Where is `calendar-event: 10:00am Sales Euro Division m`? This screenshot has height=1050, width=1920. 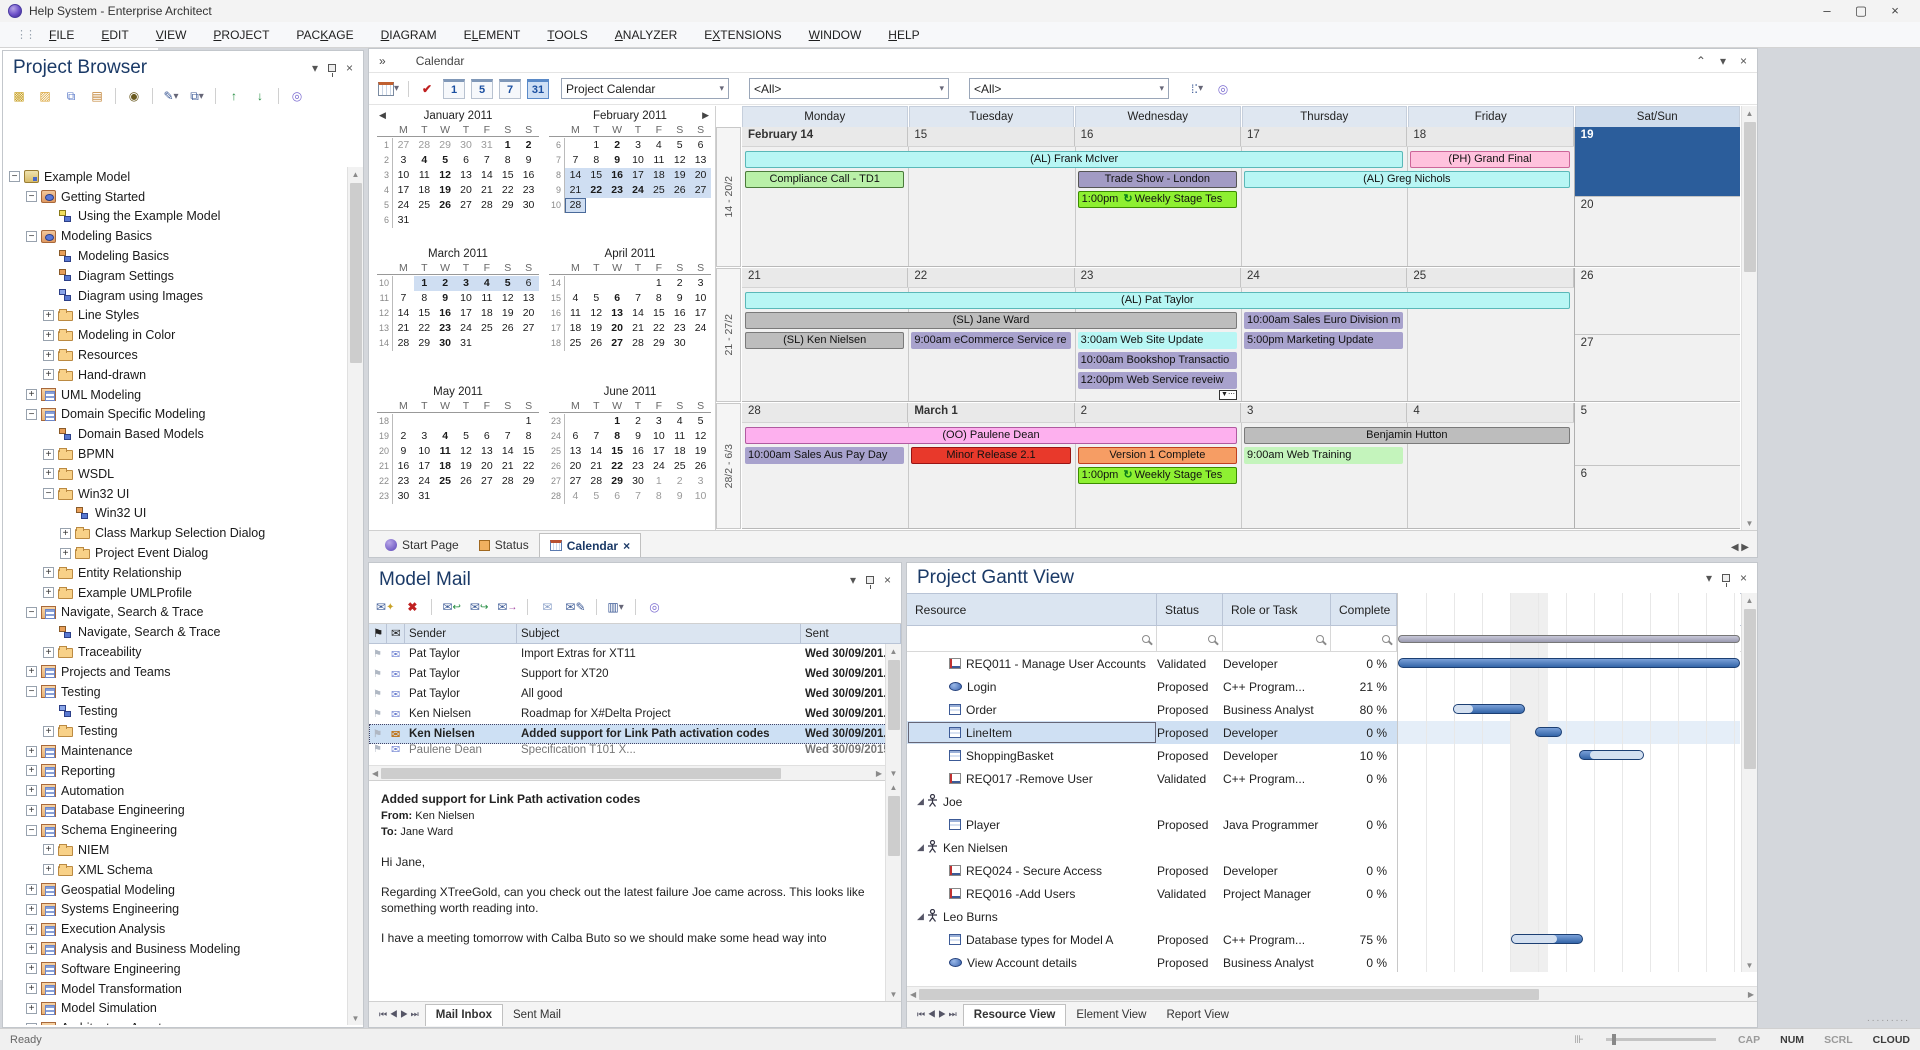 calendar-event: 10:00am Sales Euro Division m is located at coordinates (1324, 320).